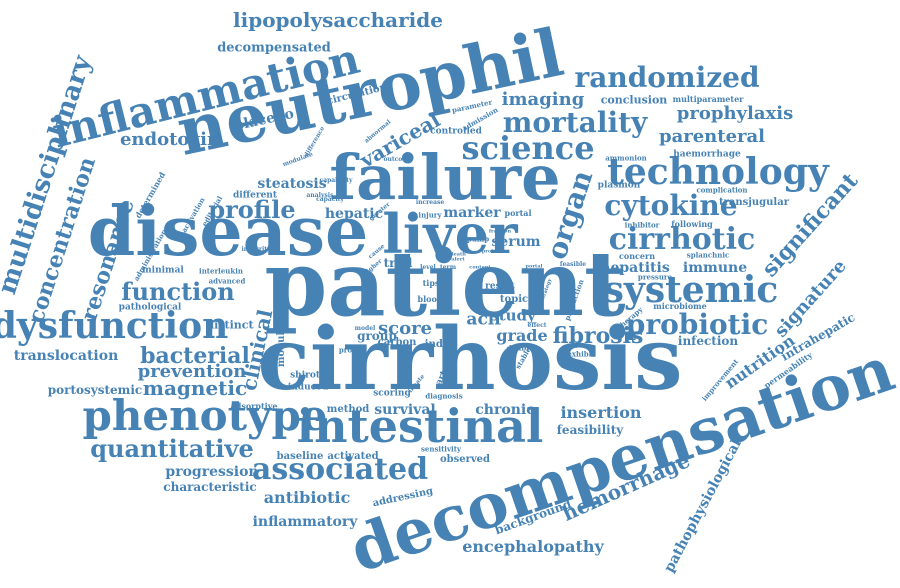 This screenshot has height=588, width=900. Describe the element at coordinates (178, 291) in the screenshot. I see `word-function: function` at that location.